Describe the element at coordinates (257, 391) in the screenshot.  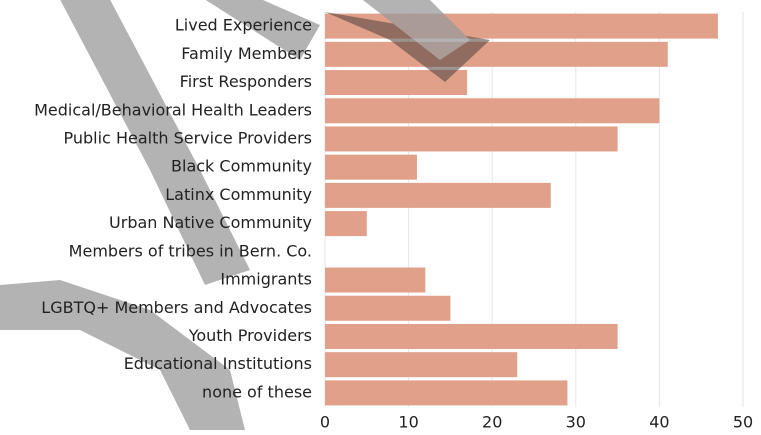
I see `y-tick-label: none of these` at that location.